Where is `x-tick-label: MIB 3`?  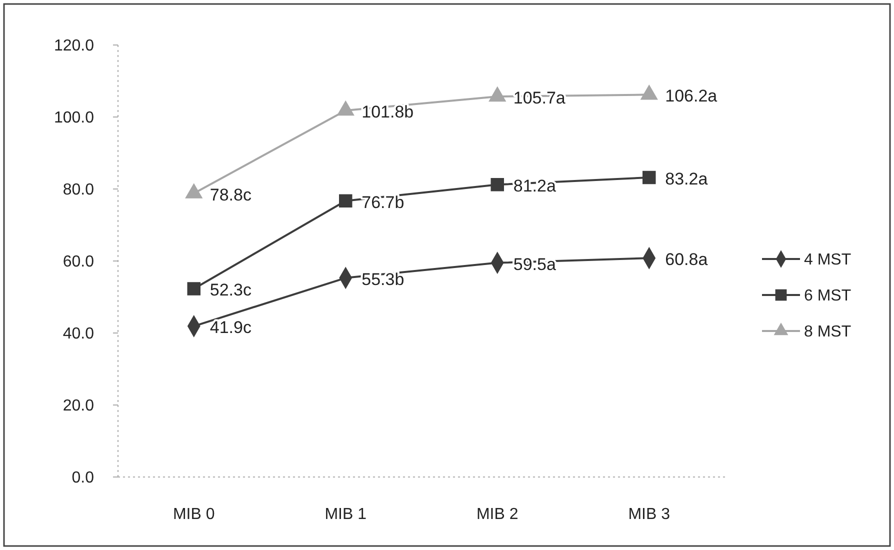 x-tick-label: MIB 3 is located at coordinates (649, 514).